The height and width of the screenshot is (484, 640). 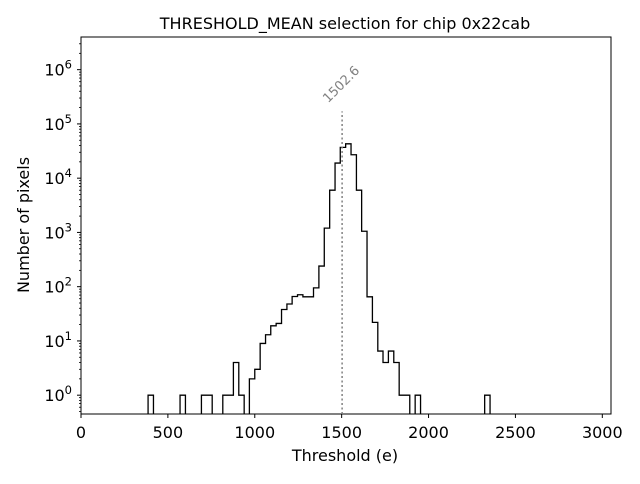 I want to click on x-tick-label: 1500, so click(x=341, y=432).